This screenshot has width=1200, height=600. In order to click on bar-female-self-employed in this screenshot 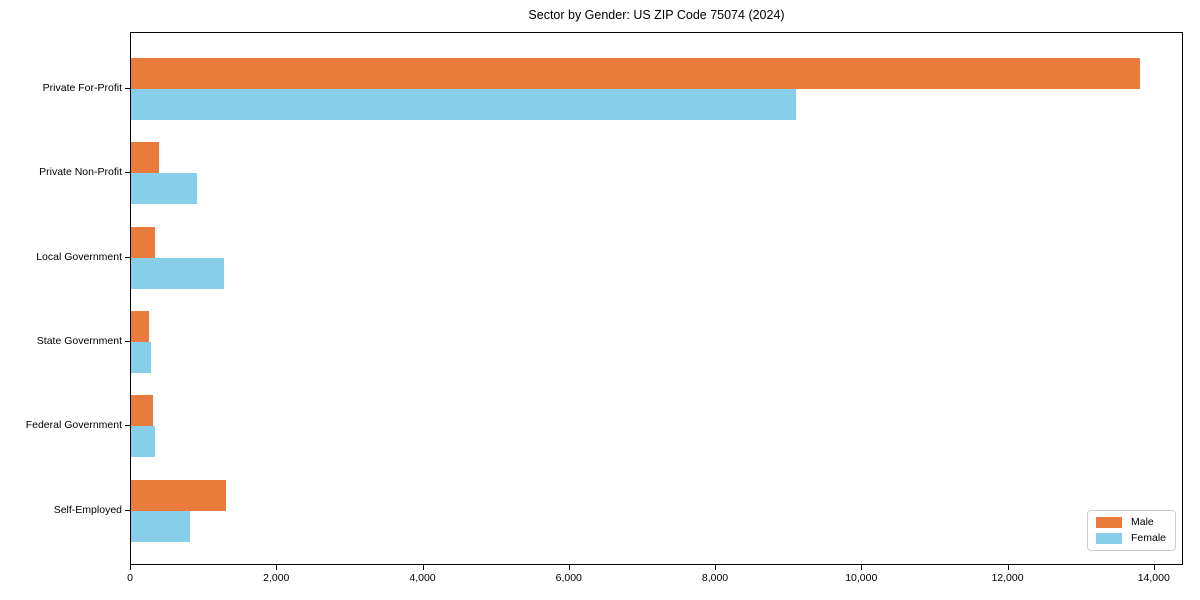, I will do `click(161, 526)`.